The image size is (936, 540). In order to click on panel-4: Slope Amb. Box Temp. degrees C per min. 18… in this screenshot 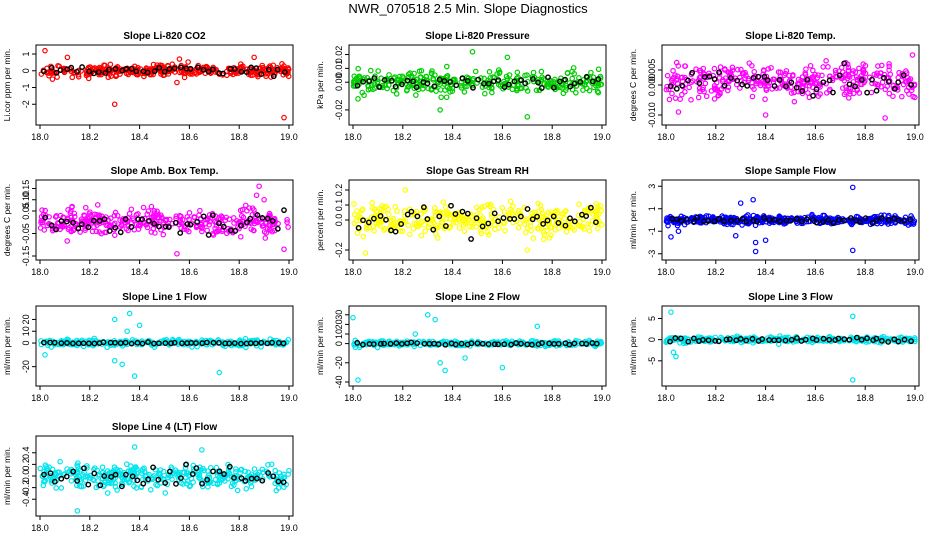, I will do `click(150, 221)`.